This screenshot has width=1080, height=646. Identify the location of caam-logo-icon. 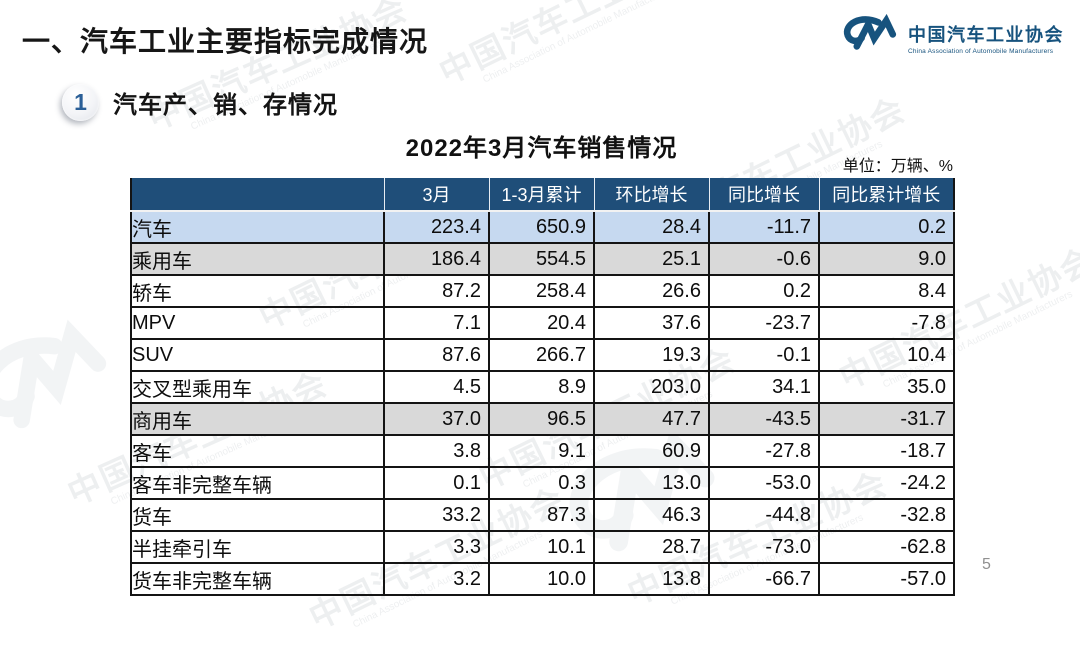
(870, 37).